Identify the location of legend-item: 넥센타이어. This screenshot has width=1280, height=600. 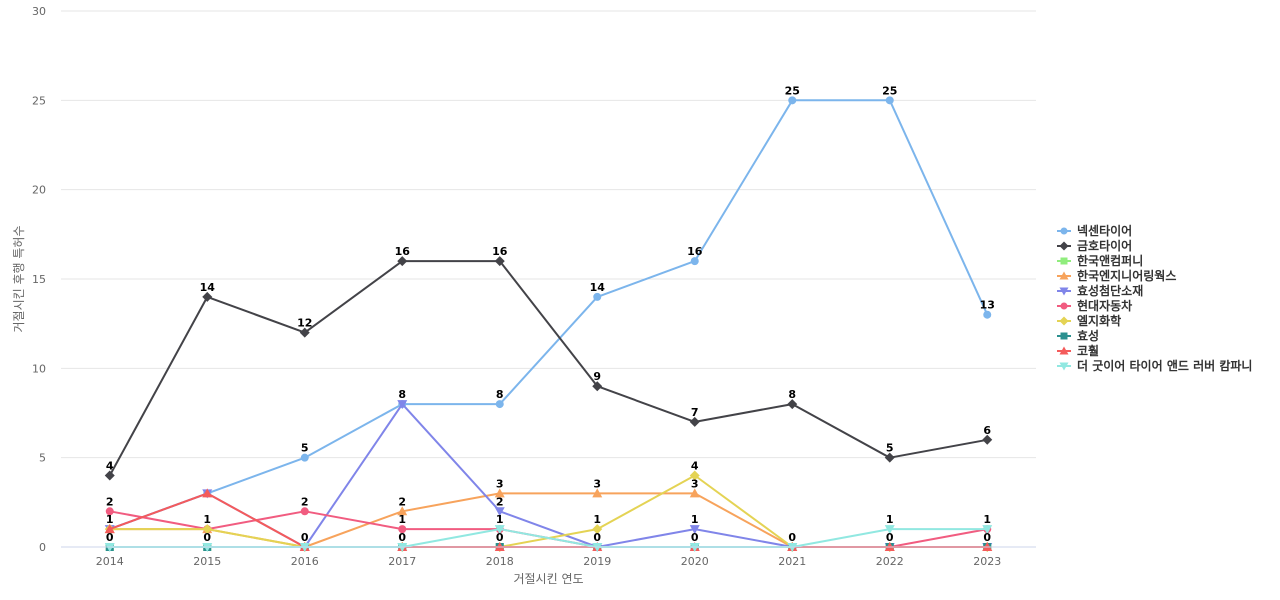
(1094, 230).